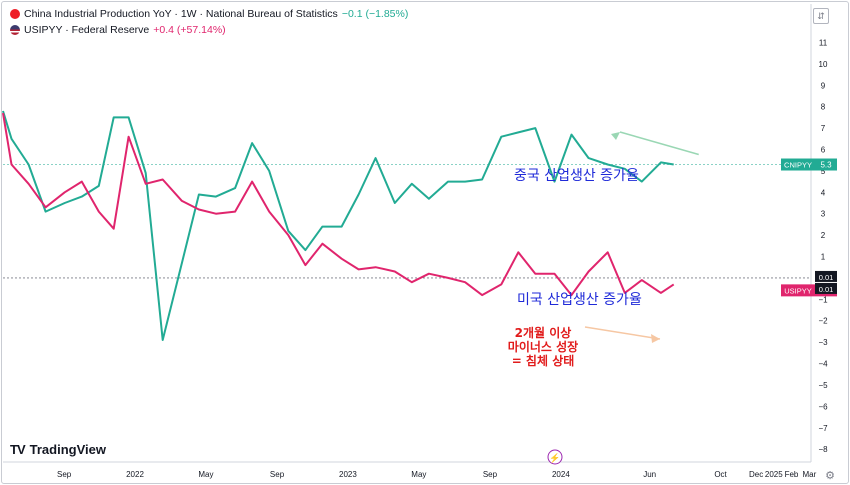  I want to click on y-tick-label: −6, so click(823, 406).